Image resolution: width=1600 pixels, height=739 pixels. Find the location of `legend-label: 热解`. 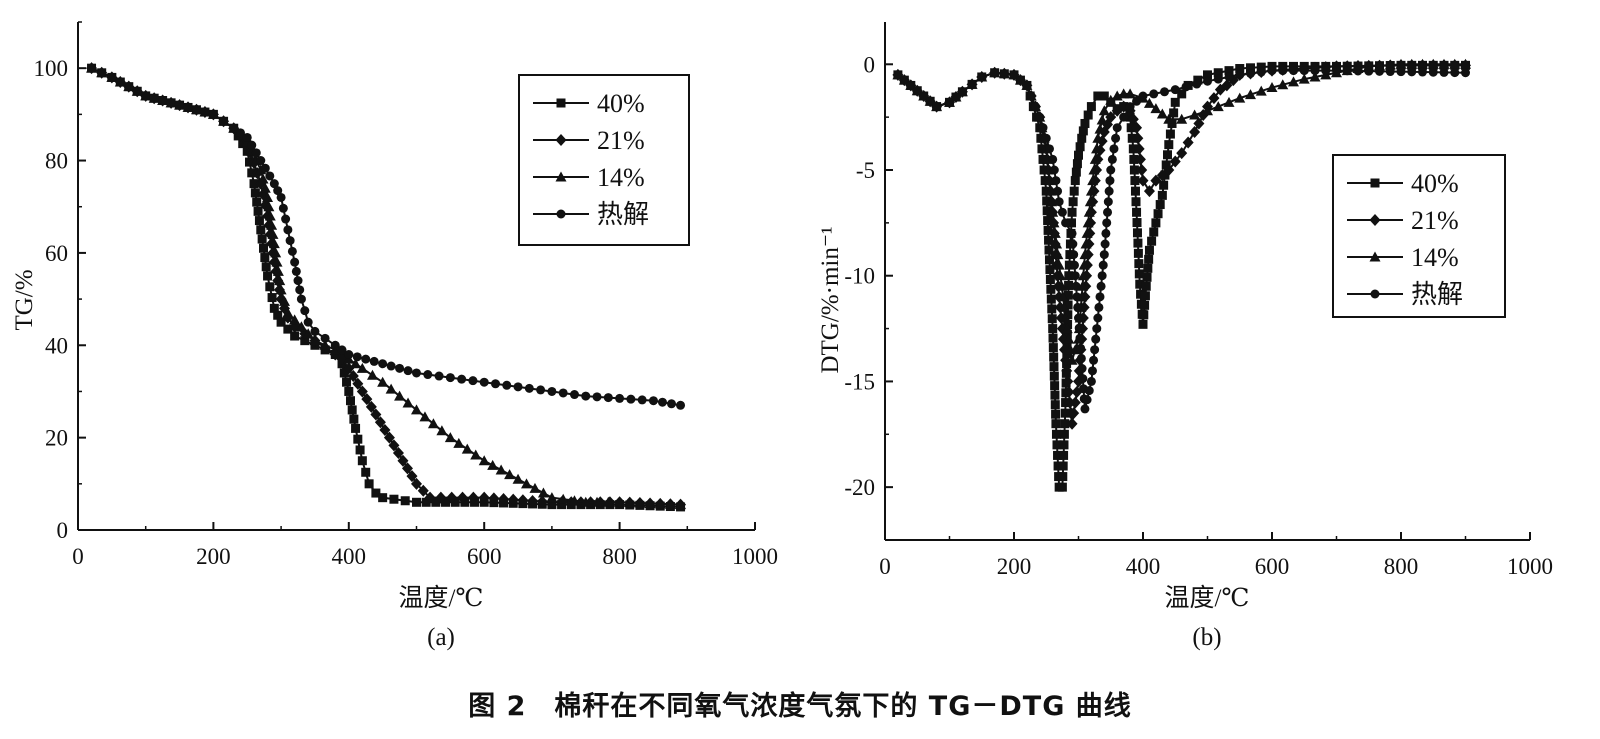

legend-label: 热解 is located at coordinates (1437, 294).